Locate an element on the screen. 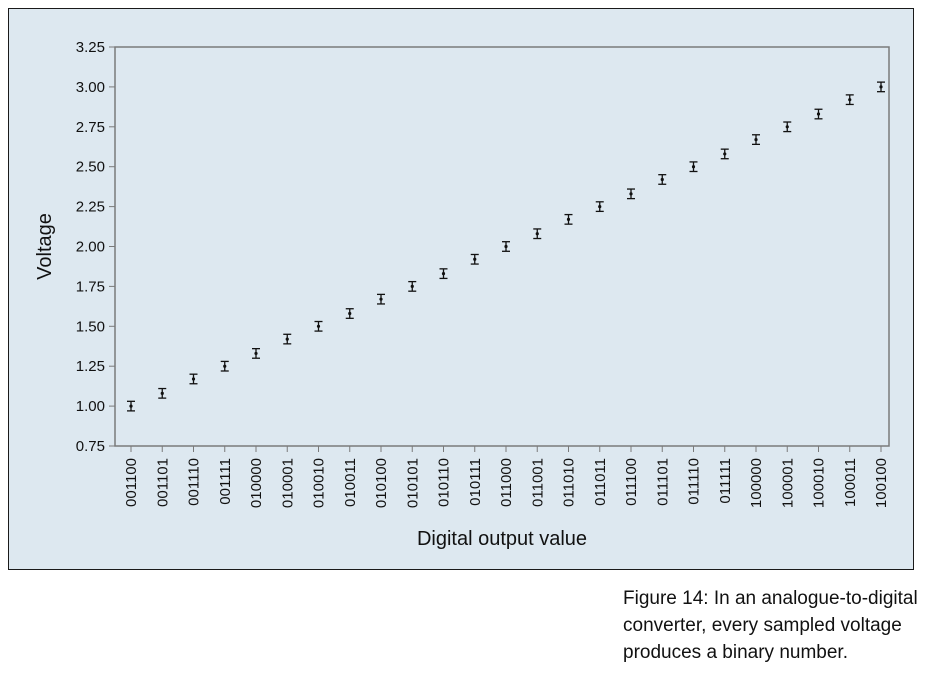 The image size is (925, 685). x-tick-label: 010000 is located at coordinates (256, 483).